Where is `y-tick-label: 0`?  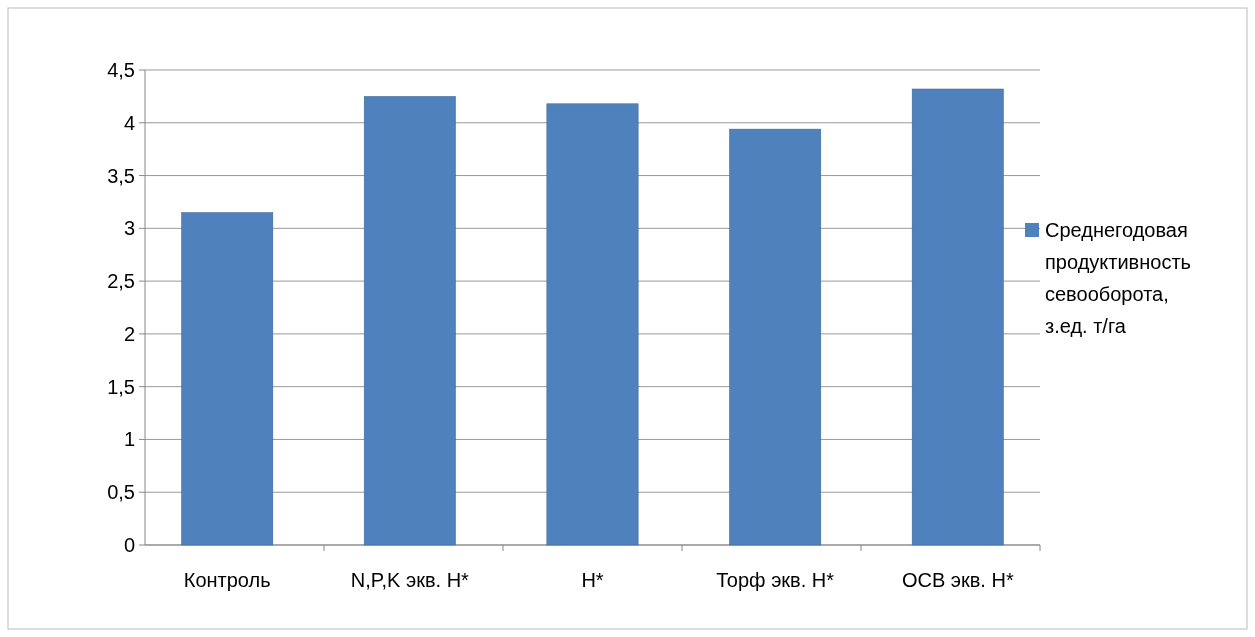 y-tick-label: 0 is located at coordinates (129, 545).